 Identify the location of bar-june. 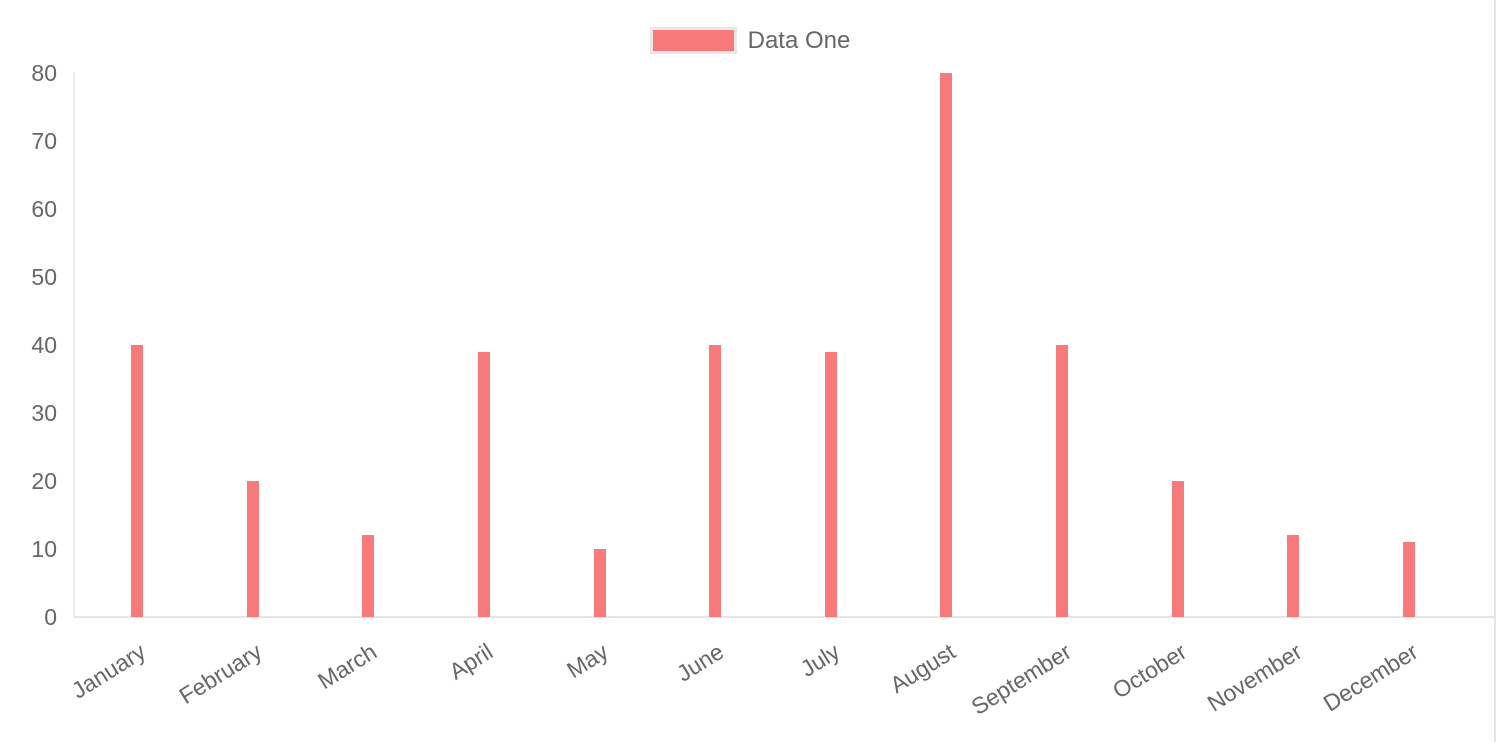
(715, 481).